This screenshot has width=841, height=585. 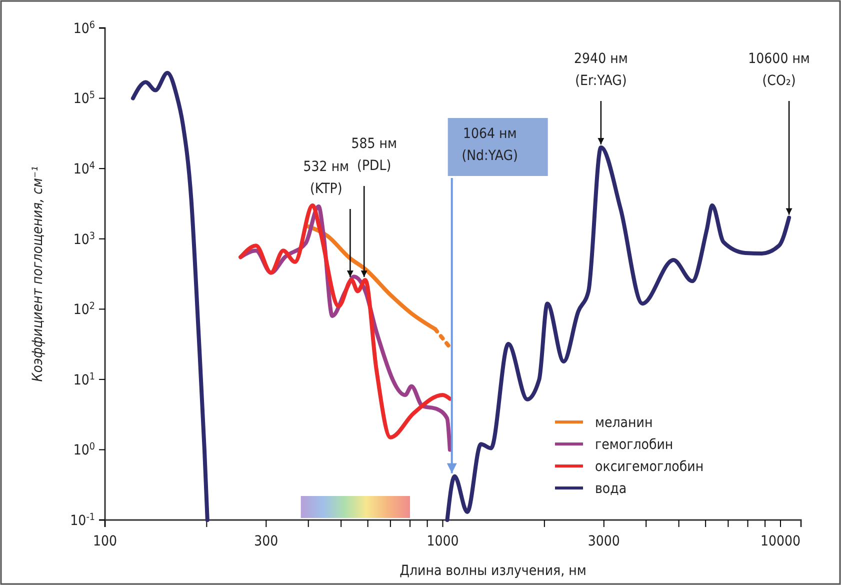 What do you see at coordinates (611, 488) in the screenshot?
I see `legend-label: вода` at bounding box center [611, 488].